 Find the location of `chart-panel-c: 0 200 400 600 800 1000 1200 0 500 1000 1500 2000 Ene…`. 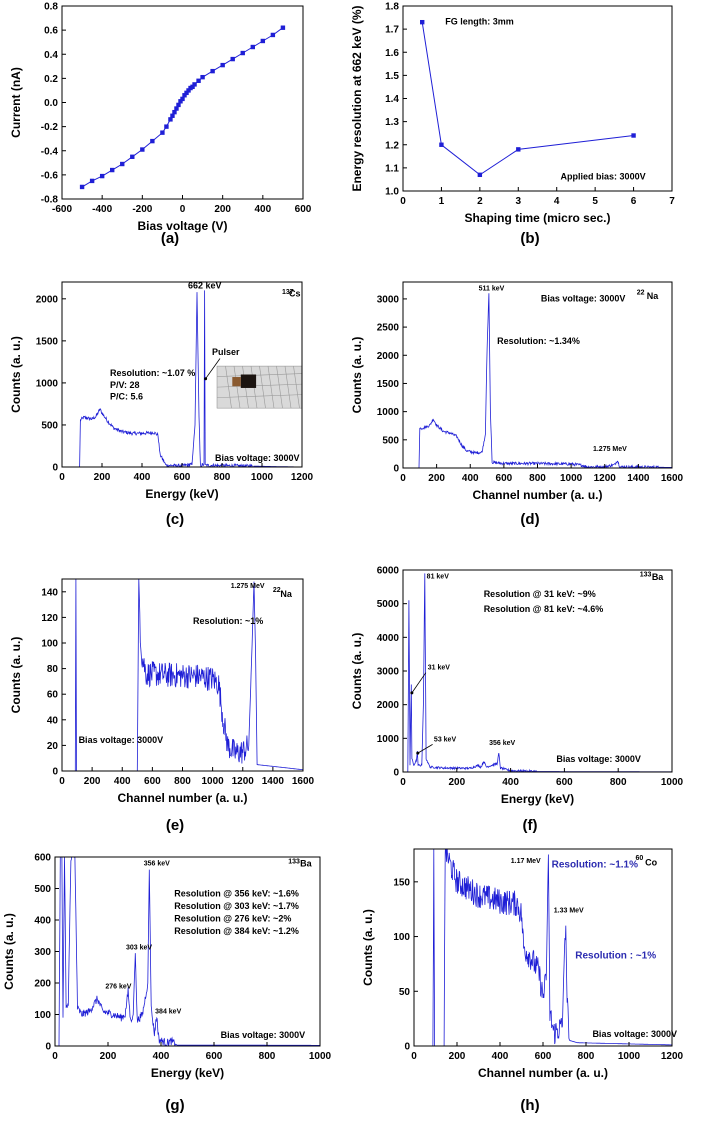

chart-panel-c: 0 200 400 600 800 1000 1200 0 500 1000 1500 2000 Ene… is located at coordinates (161, 404).